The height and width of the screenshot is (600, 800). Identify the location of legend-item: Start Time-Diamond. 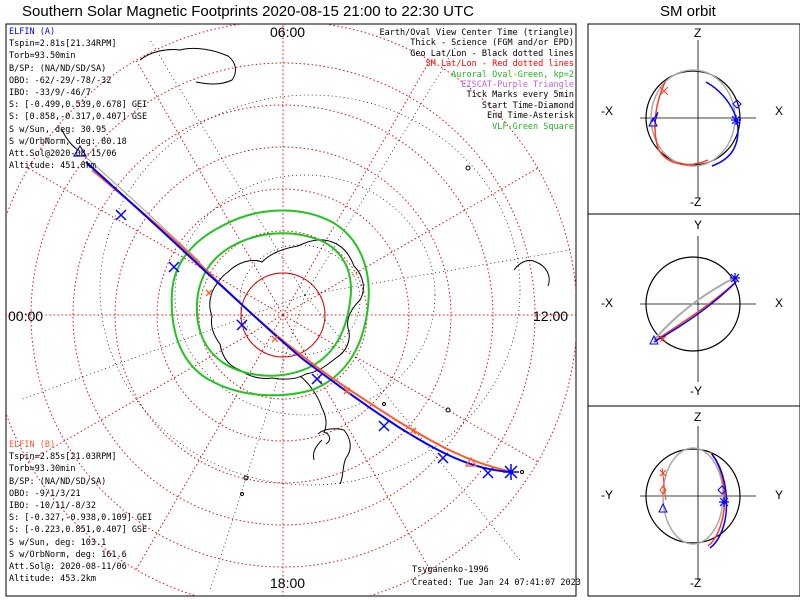
(527, 105).